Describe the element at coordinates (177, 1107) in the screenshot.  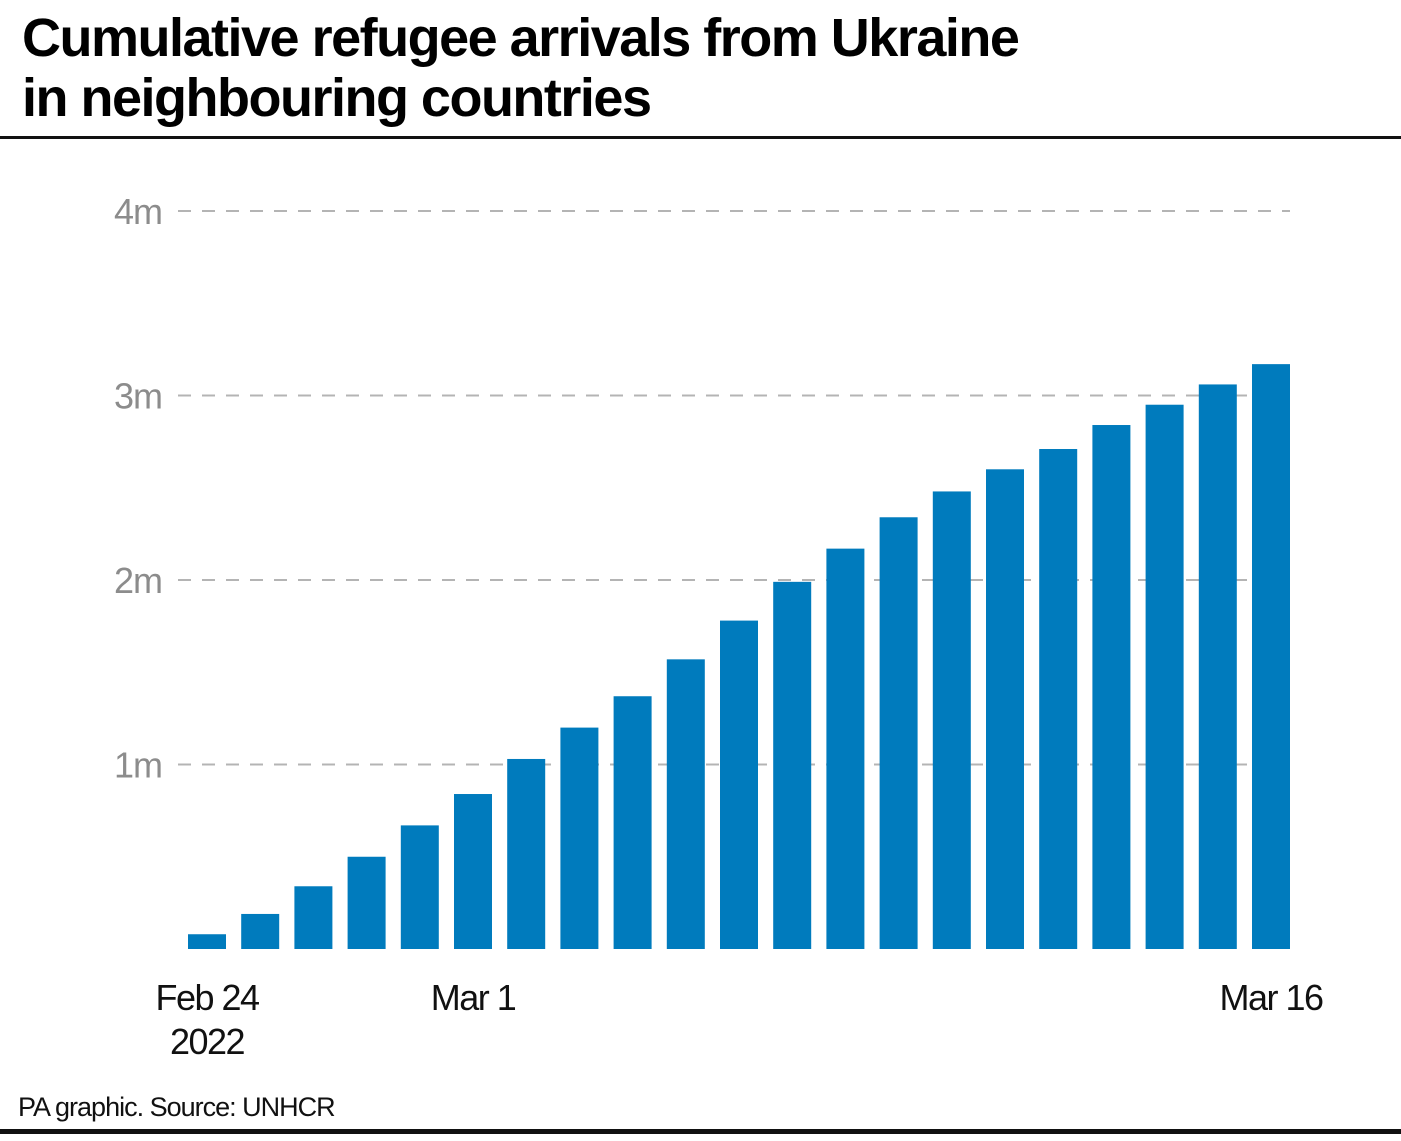
I see `source-credit: PA graphic. Source: UNHCR` at that location.